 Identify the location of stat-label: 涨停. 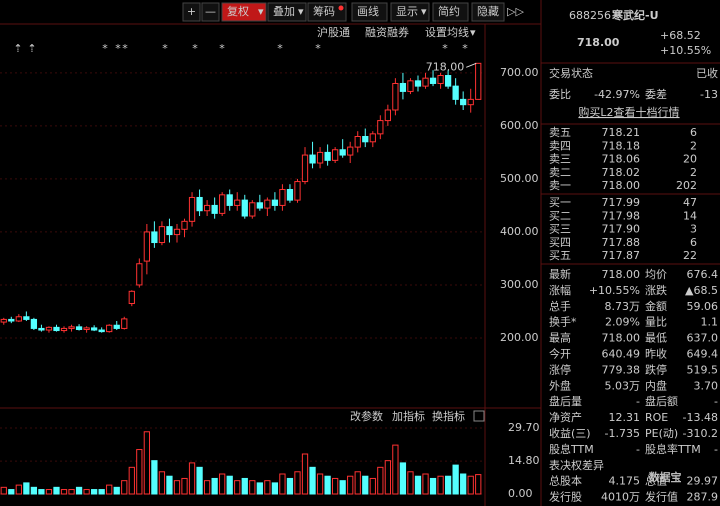
(560, 369).